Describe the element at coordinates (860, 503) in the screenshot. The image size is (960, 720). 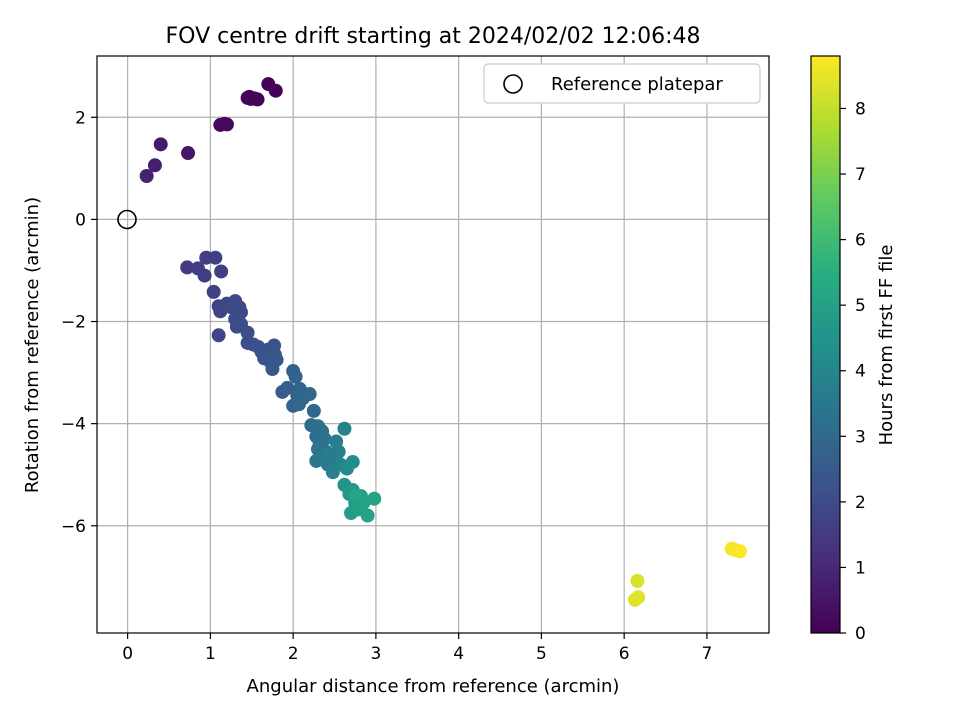
I see `colorbar-tick-label: 2` at that location.